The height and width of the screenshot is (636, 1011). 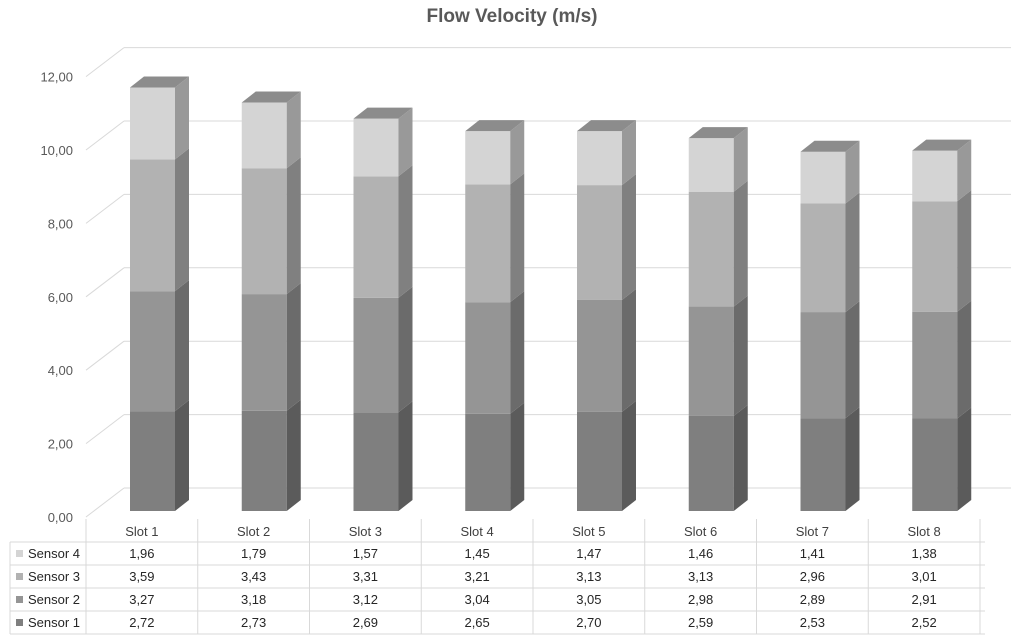 What do you see at coordinates (60, 517) in the screenshot?
I see `y-tick-label: 0,00` at bounding box center [60, 517].